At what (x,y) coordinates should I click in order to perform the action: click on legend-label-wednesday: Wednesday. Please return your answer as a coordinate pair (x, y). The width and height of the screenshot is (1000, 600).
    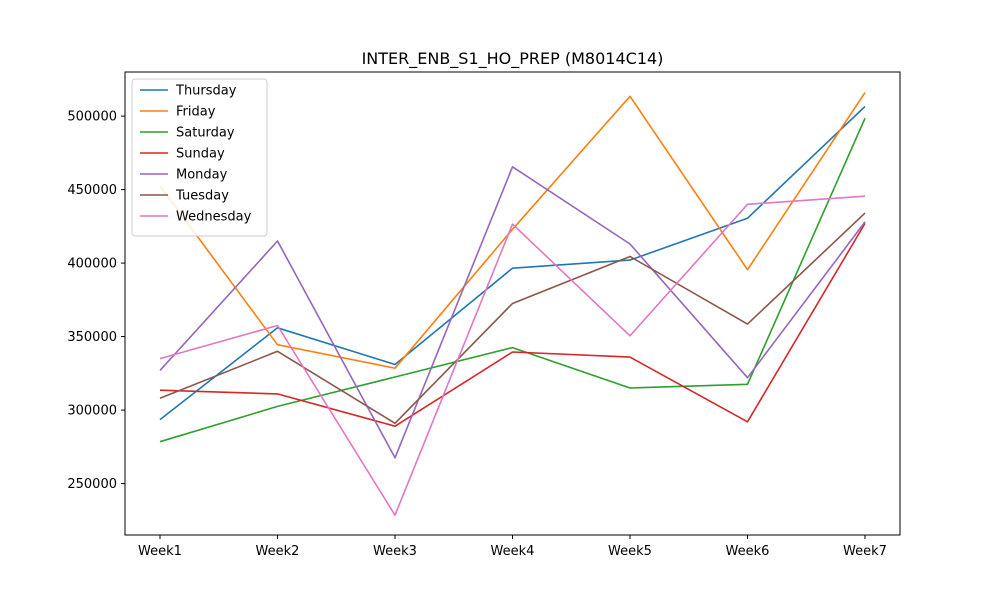
    Looking at the image, I should click on (214, 217).